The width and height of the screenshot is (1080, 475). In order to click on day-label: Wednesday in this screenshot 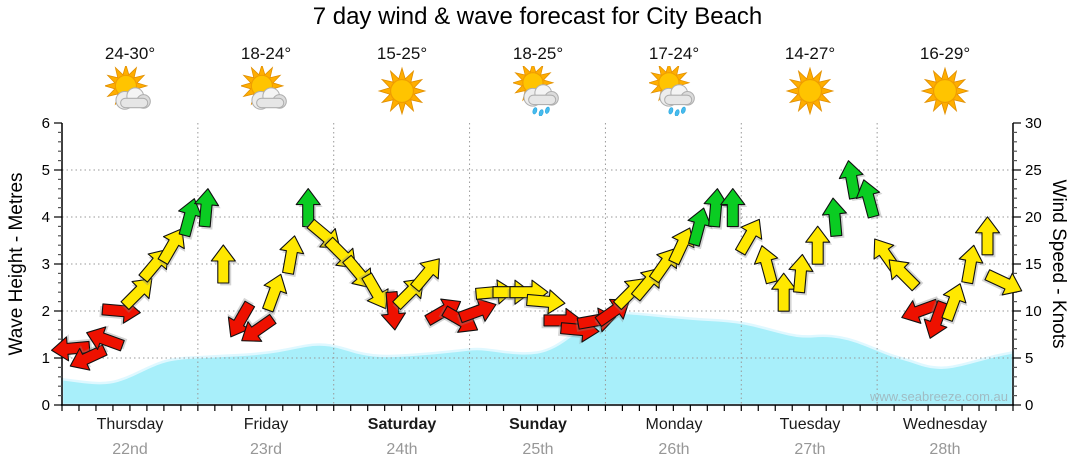, I will do `click(945, 424)`.